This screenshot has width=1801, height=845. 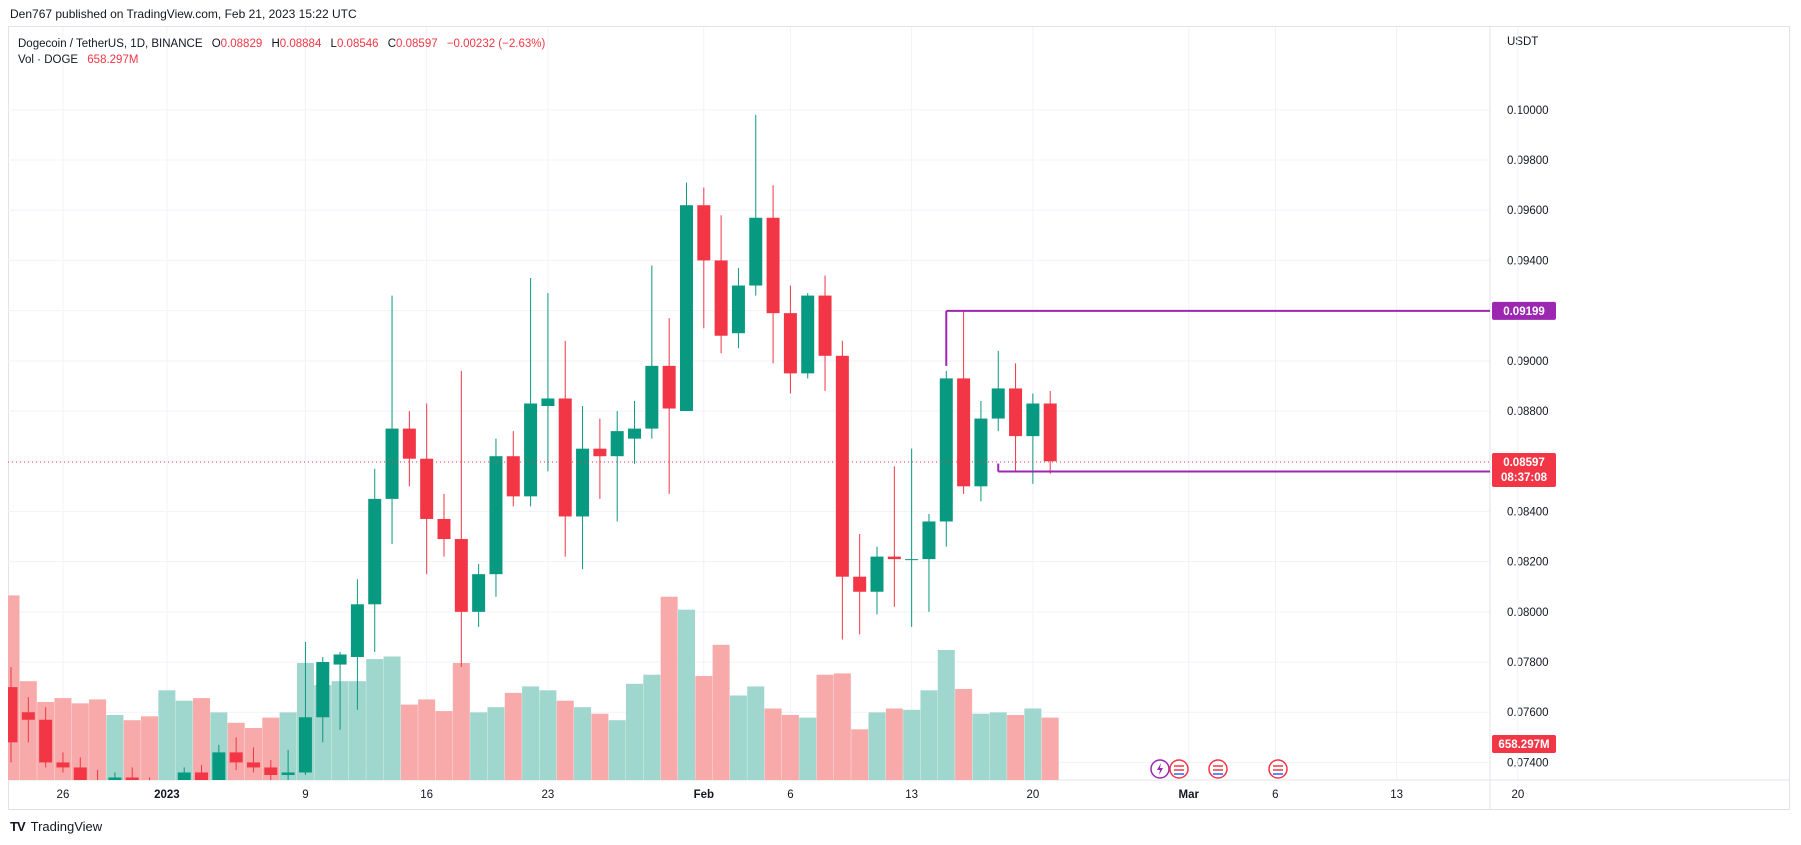 I want to click on volume-value: 658.297M, so click(x=113, y=60).